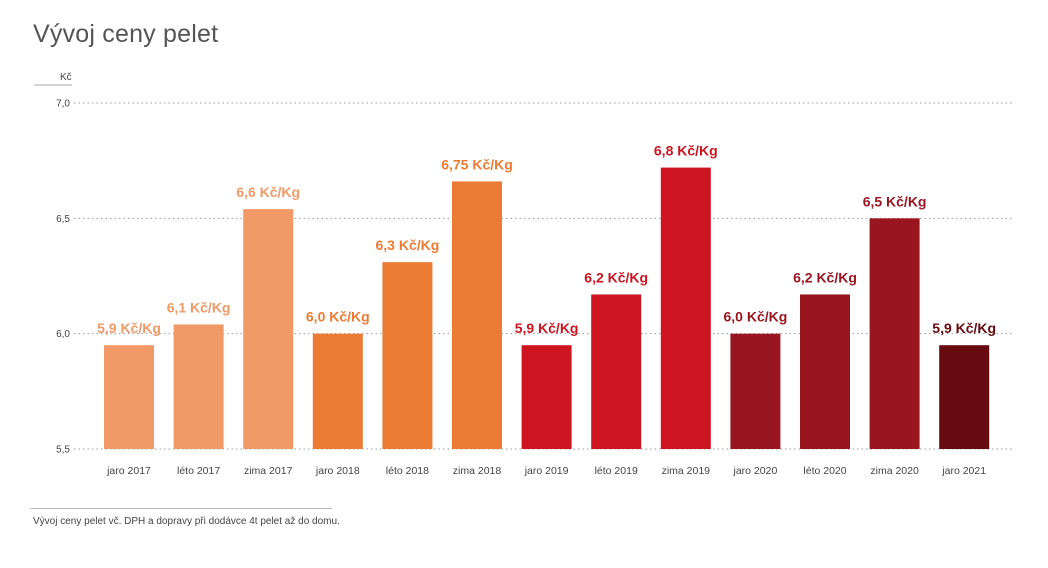 The height and width of the screenshot is (568, 1048). I want to click on y-axis-unit-label: Kč, so click(66, 77).